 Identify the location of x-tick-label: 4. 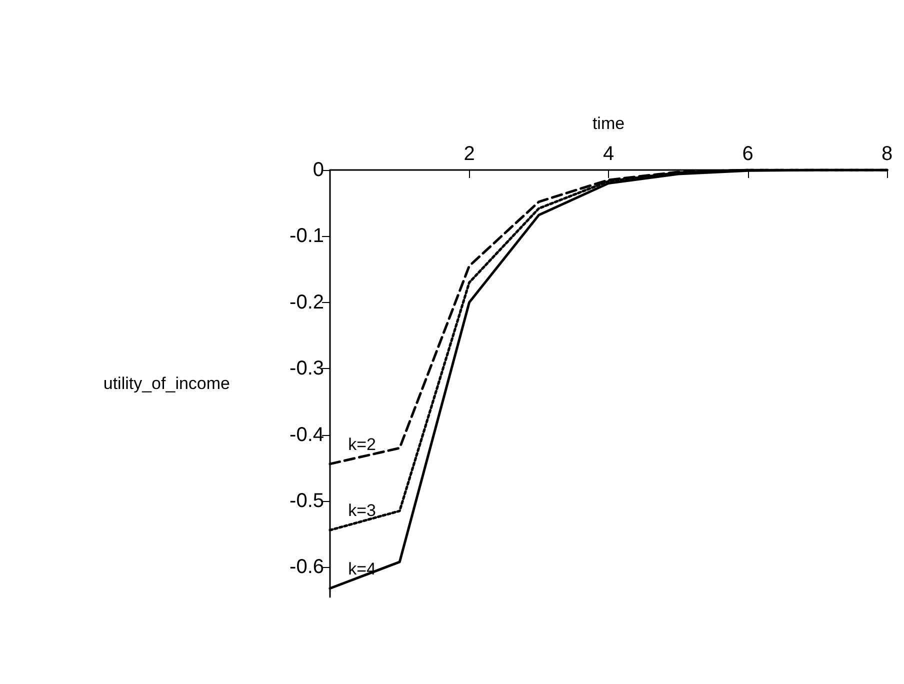
(608, 154).